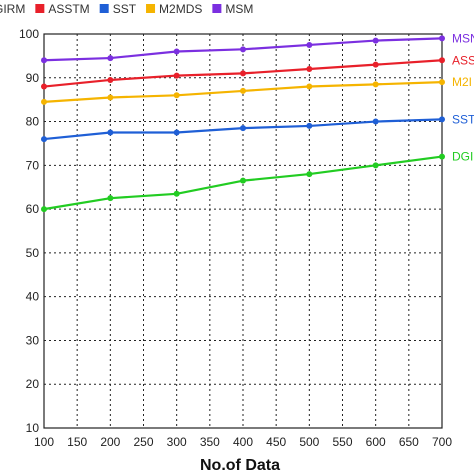 This screenshot has height=474, width=474. Describe the element at coordinates (12, 9) in the screenshot. I see `legend-label-dgirm: GIRM` at that location.